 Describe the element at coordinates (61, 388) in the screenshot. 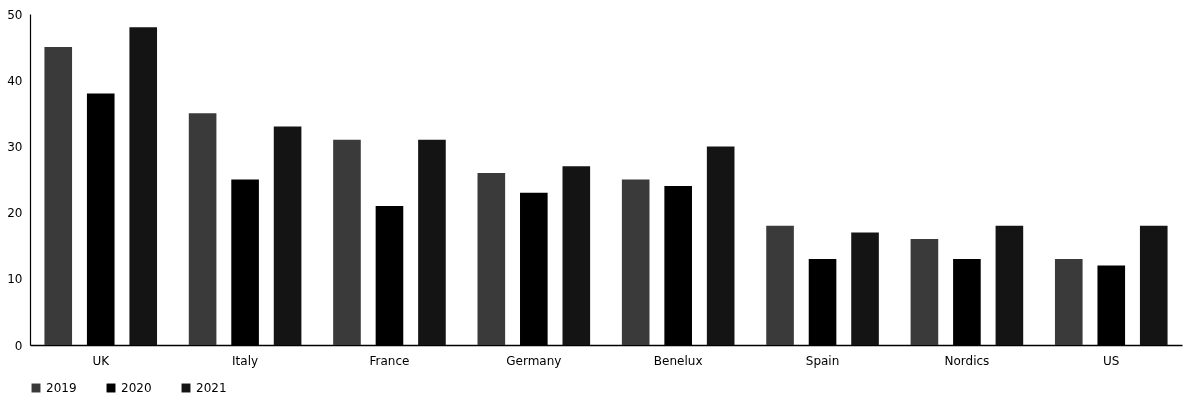

I see `legend-label: 2019` at that location.